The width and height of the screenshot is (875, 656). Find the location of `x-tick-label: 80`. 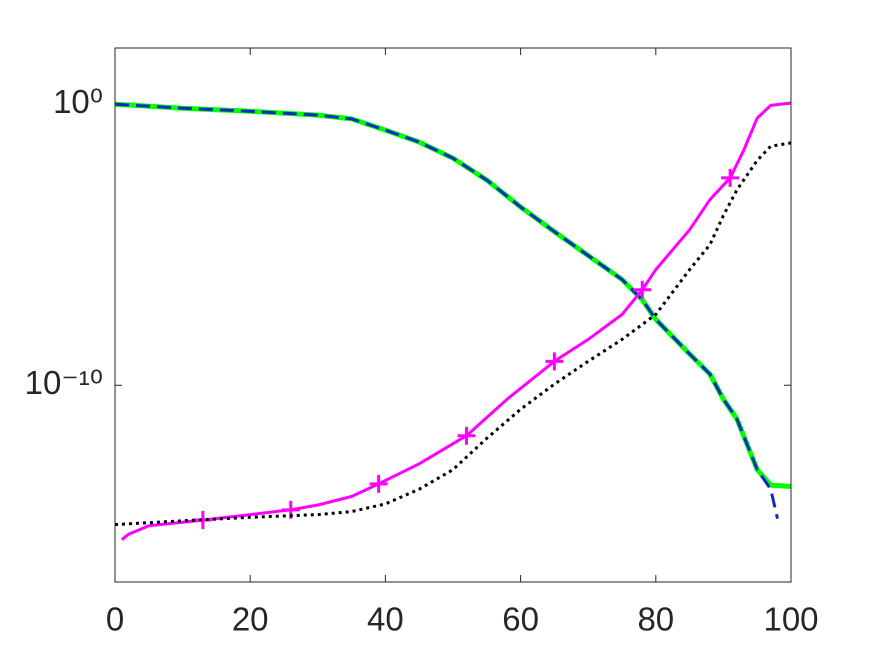

x-tick-label: 80 is located at coordinates (655, 619).